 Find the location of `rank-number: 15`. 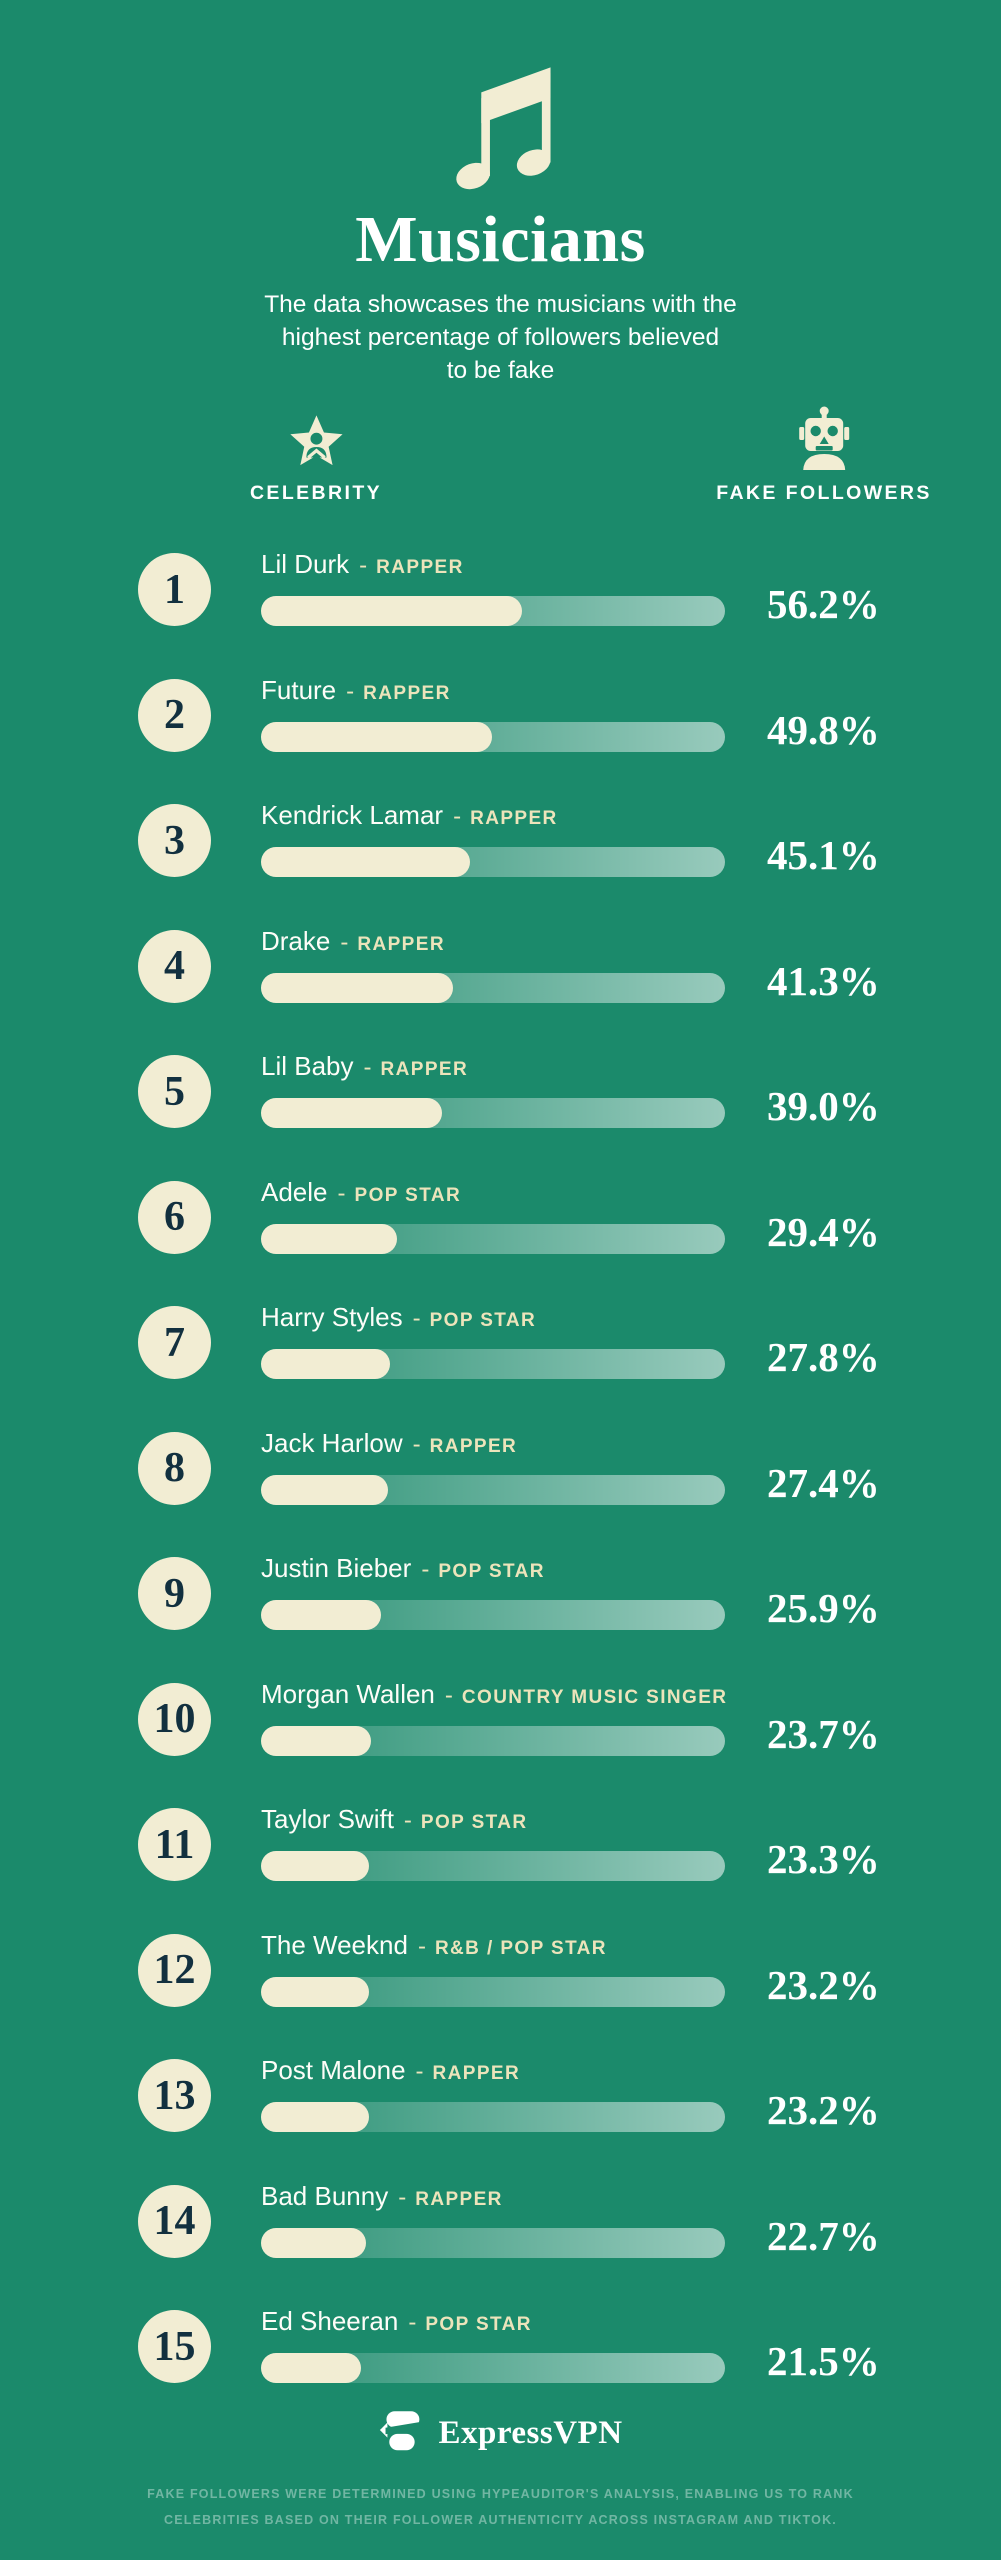

rank-number: 15 is located at coordinates (174, 2346).